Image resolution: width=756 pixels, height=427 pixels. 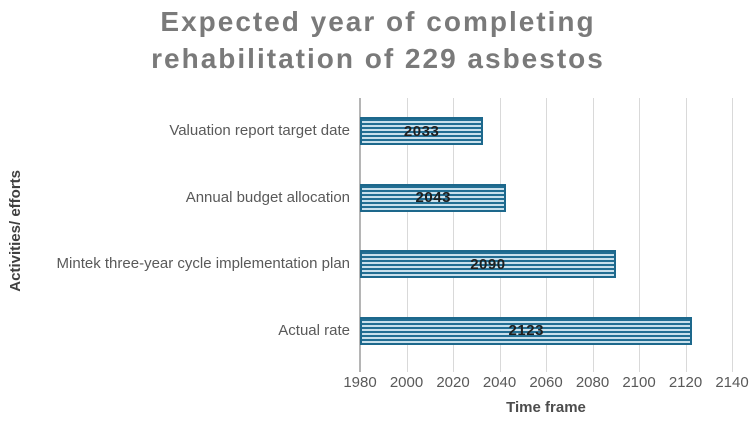 I want to click on x-tick-label: 2120, so click(x=685, y=382).